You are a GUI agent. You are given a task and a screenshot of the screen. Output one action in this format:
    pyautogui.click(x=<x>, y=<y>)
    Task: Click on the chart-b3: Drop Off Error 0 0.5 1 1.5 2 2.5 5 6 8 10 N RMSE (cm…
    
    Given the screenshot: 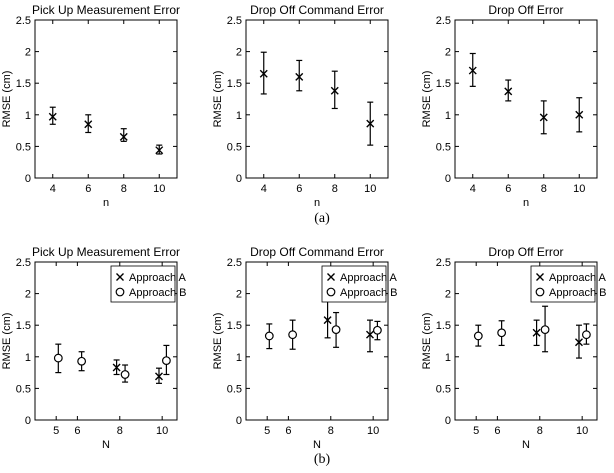 What is the action you would take?
    pyautogui.click(x=514, y=348)
    